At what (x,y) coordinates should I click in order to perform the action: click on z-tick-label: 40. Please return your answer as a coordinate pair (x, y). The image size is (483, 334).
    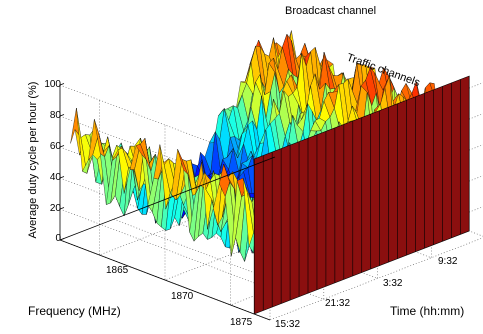
    Looking at the image, I should click on (56, 177).